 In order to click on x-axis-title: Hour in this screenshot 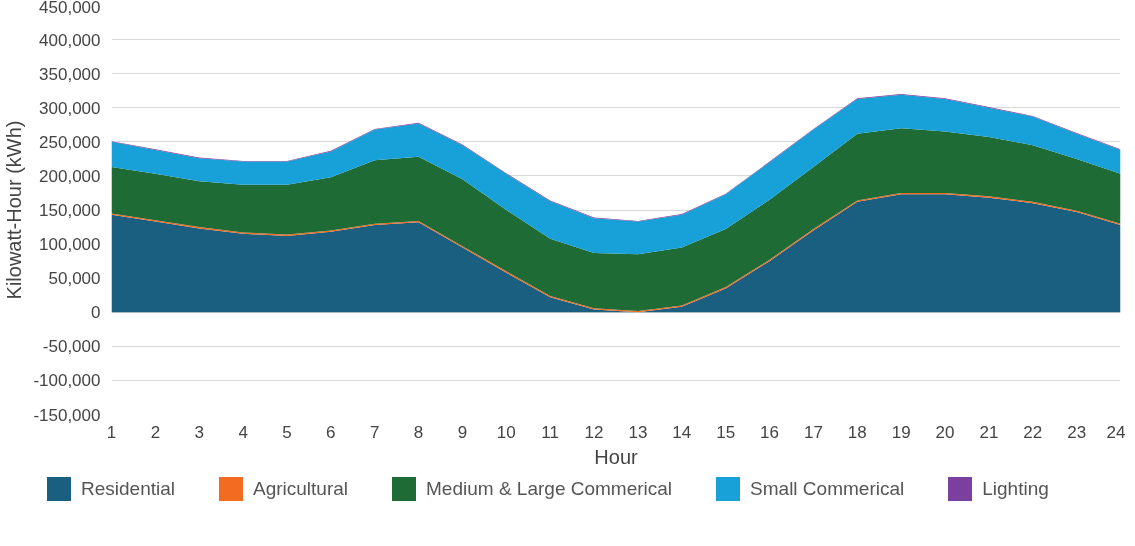, I will do `click(616, 456)`.